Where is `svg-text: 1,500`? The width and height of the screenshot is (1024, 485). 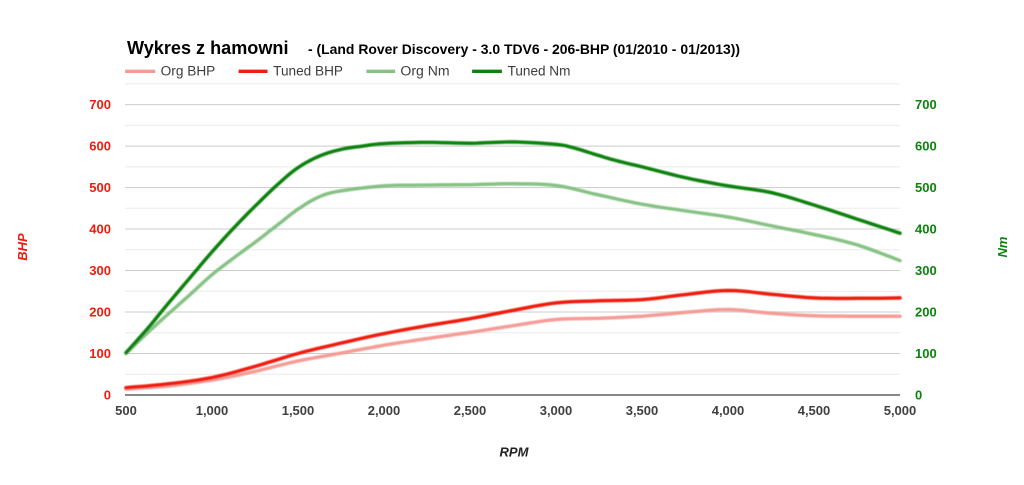
svg-text: 1,500 is located at coordinates (298, 410).